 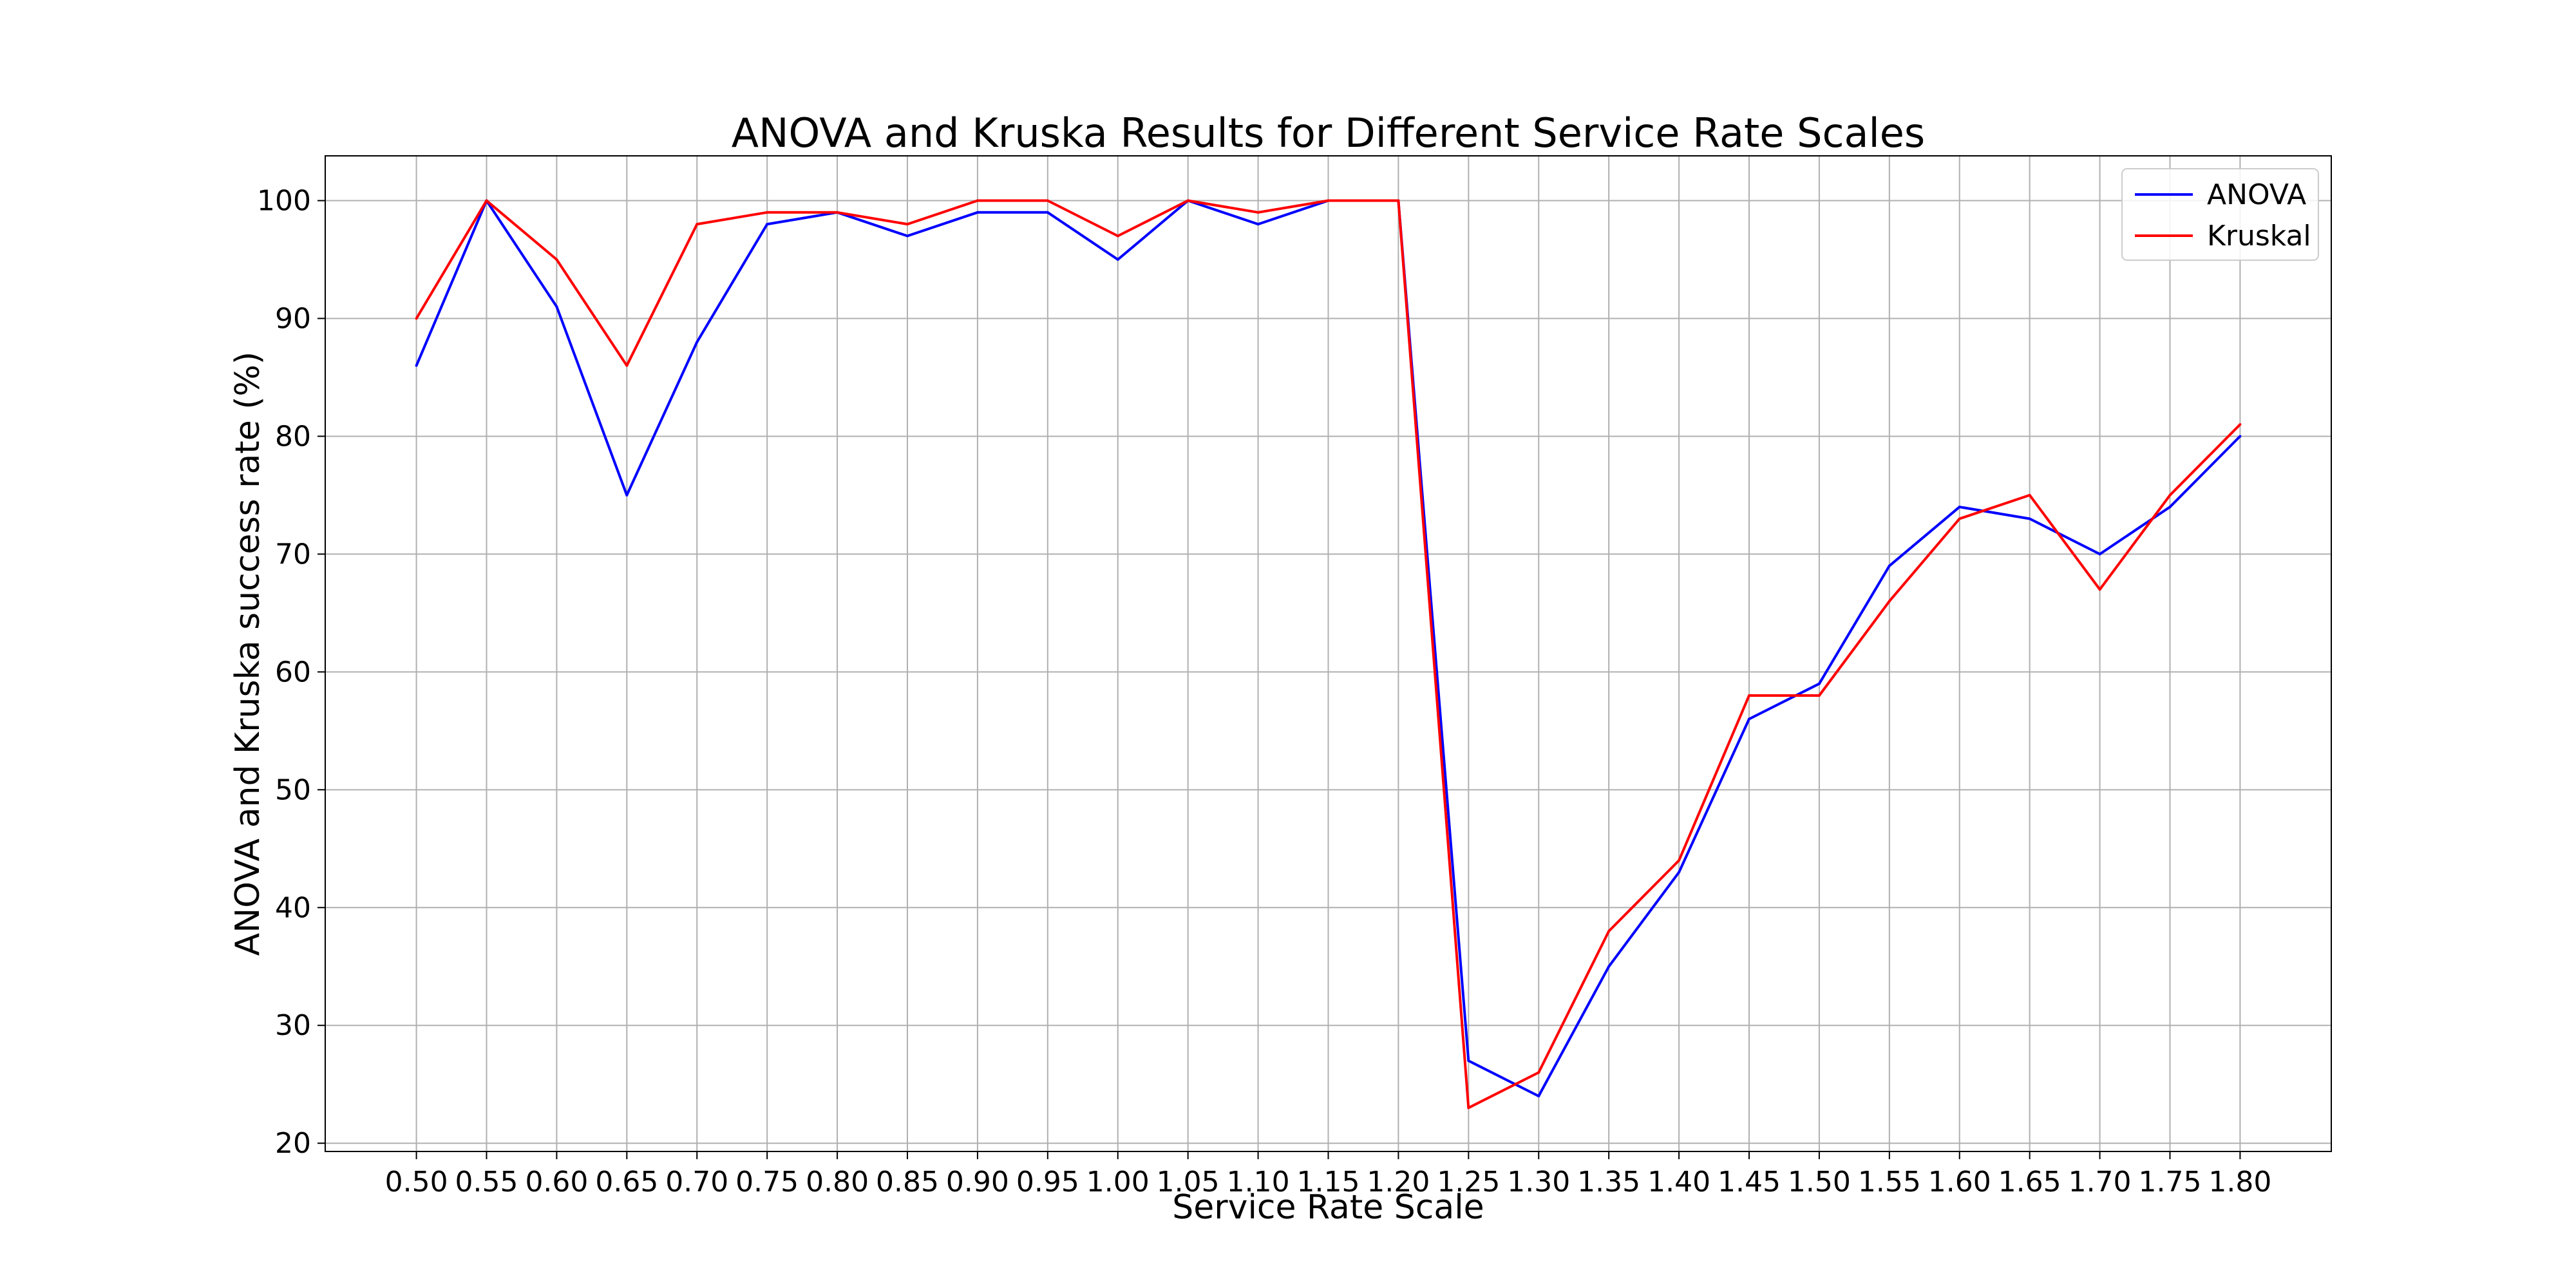 I want to click on x-tick-label: 1.80, so click(x=2239, y=1182).